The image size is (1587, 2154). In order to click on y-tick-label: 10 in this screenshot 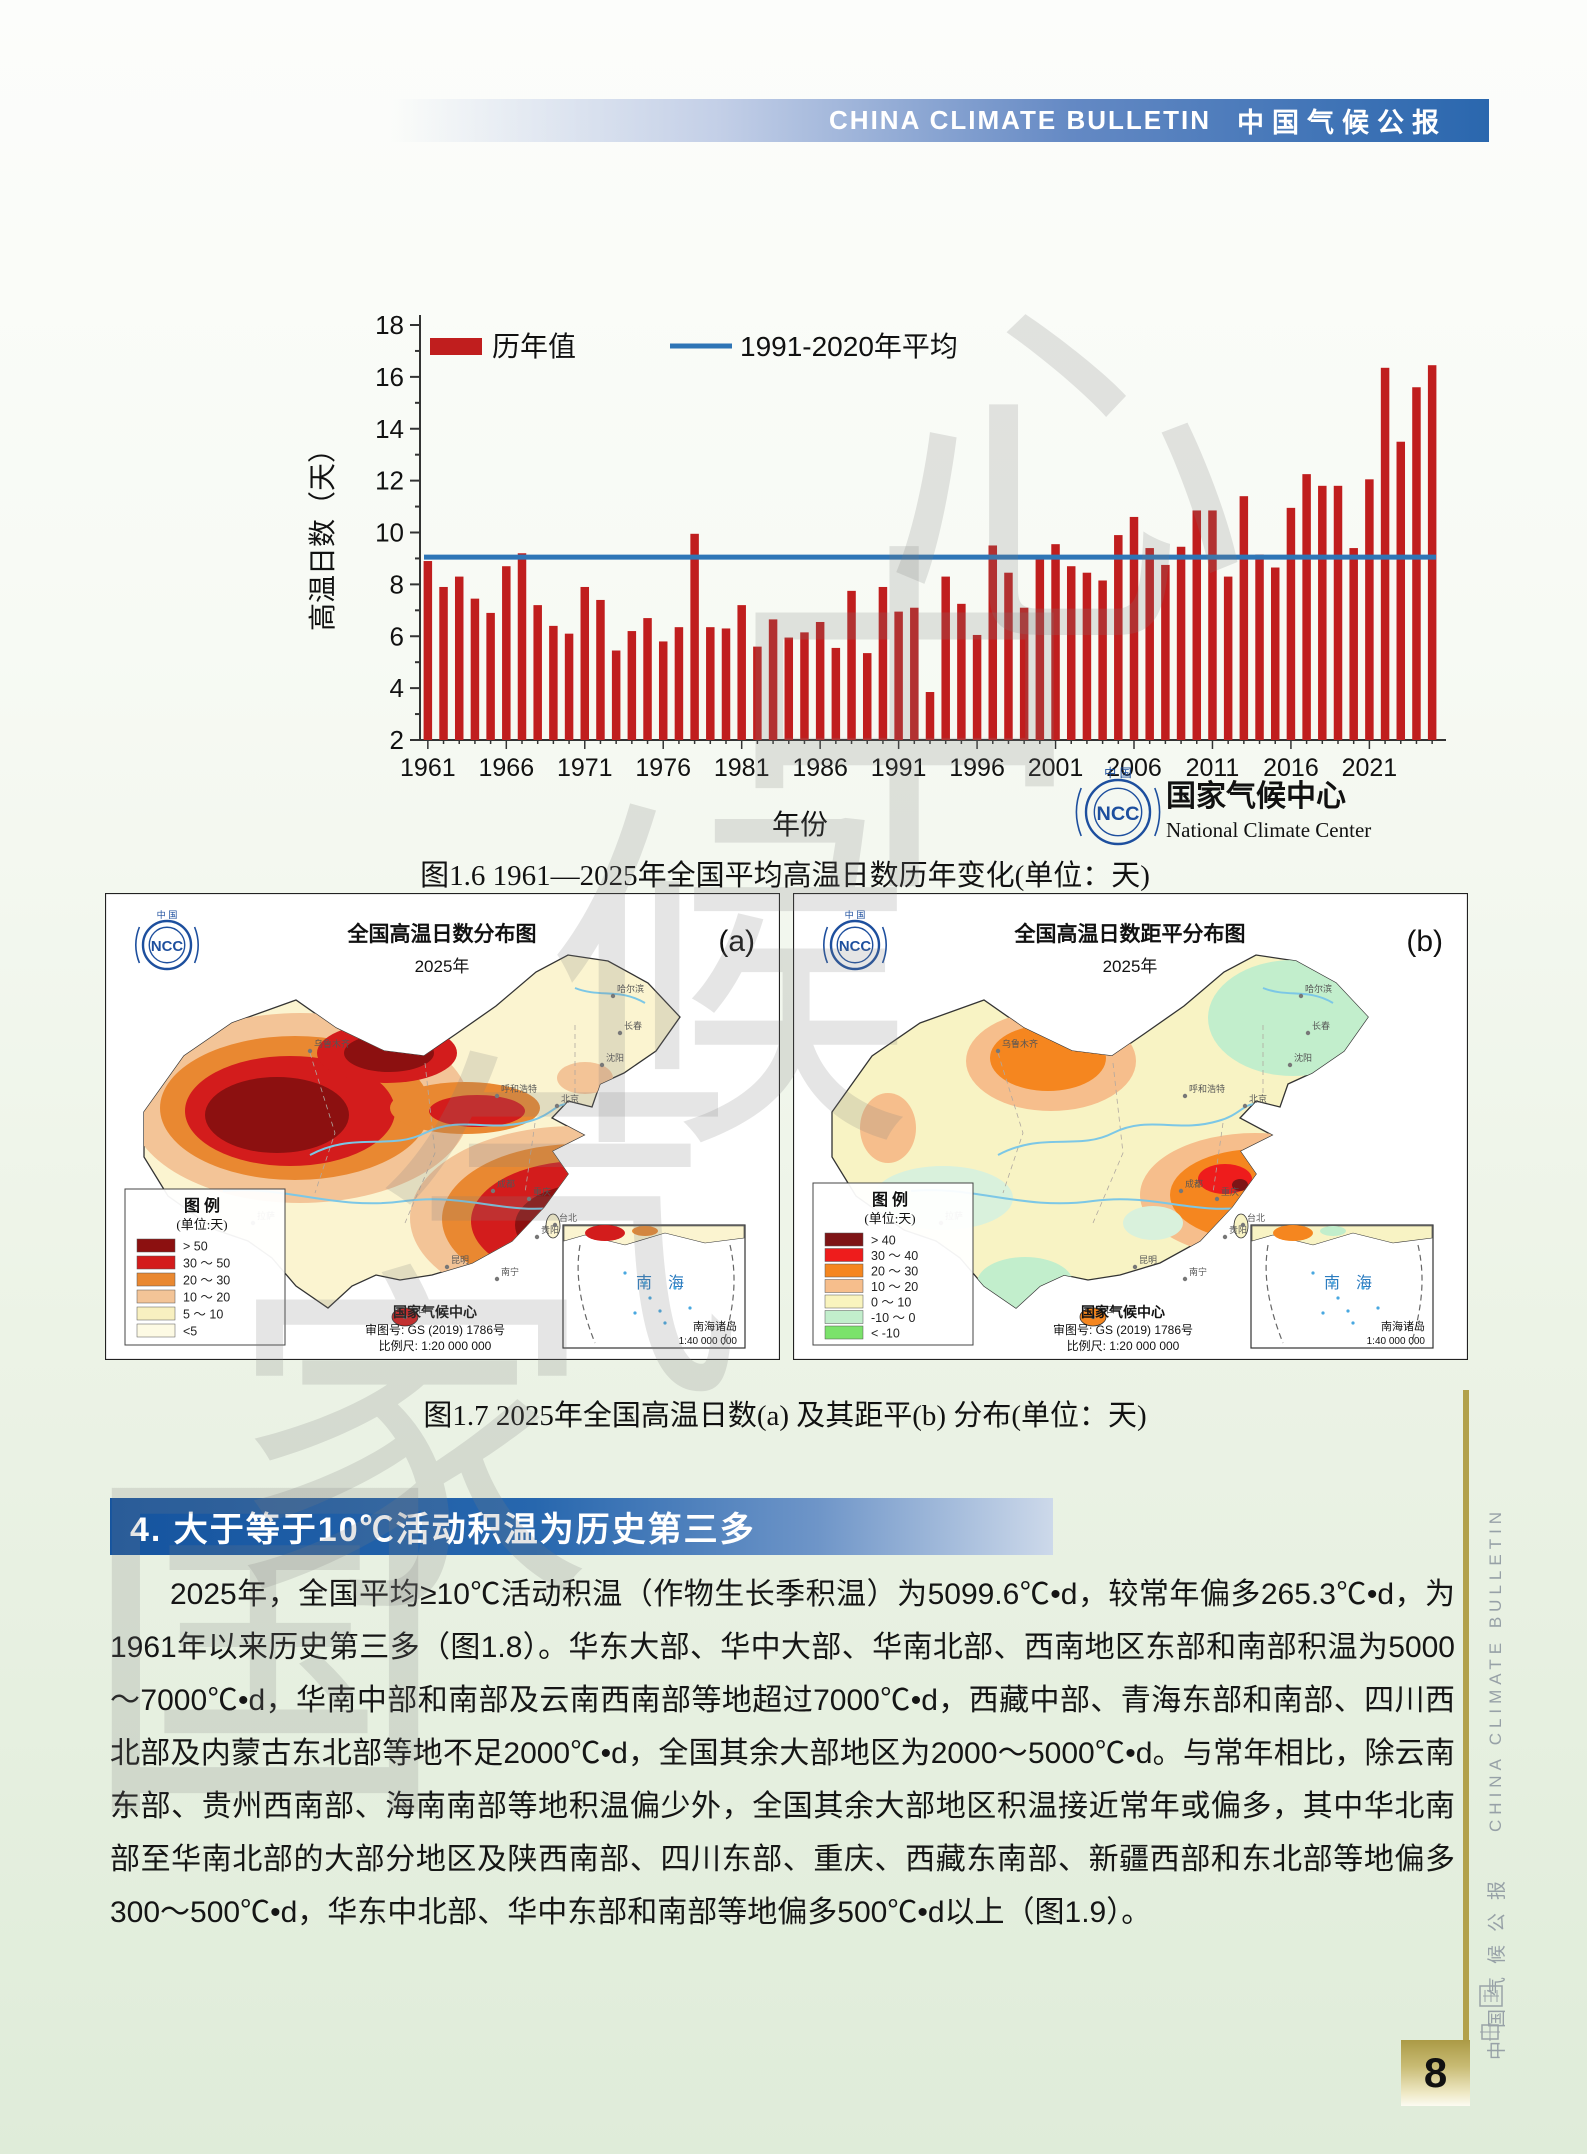, I will do `click(389, 533)`.